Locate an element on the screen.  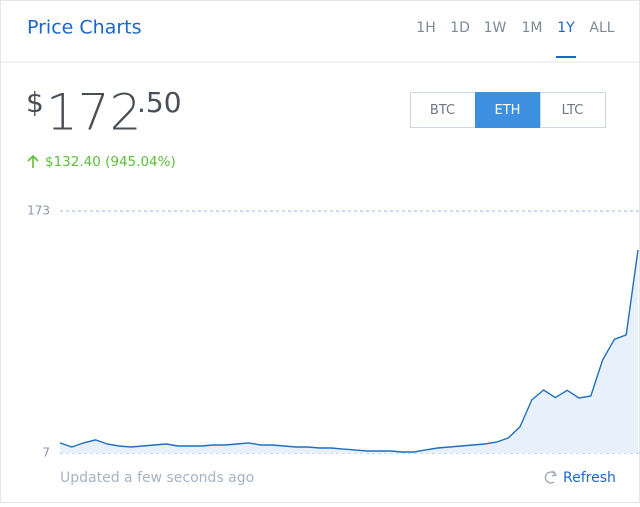
price-currency: $ is located at coordinates (35, 102).